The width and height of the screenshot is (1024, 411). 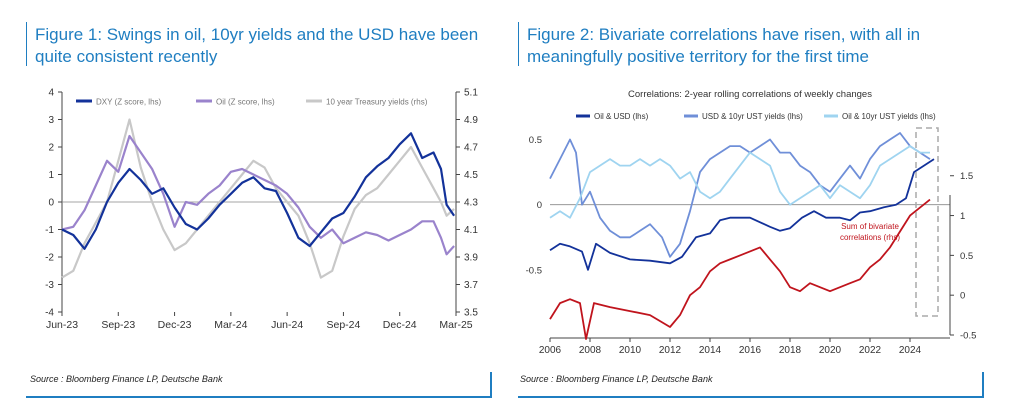 I want to click on series-line-usd-10yr-ust-yields-lhs, so click(x=740, y=195).